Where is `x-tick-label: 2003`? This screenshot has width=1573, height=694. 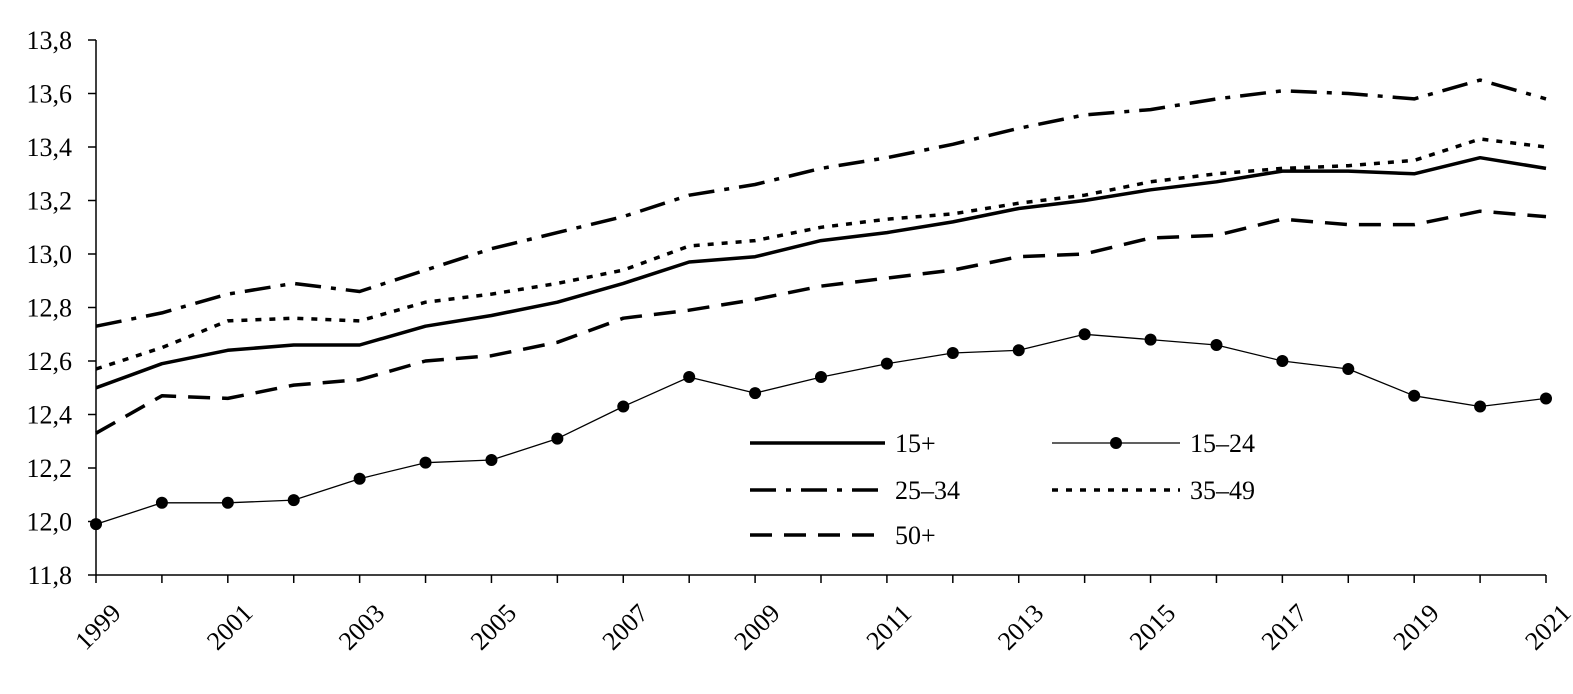
x-tick-label: 2003 is located at coordinates (361, 626).